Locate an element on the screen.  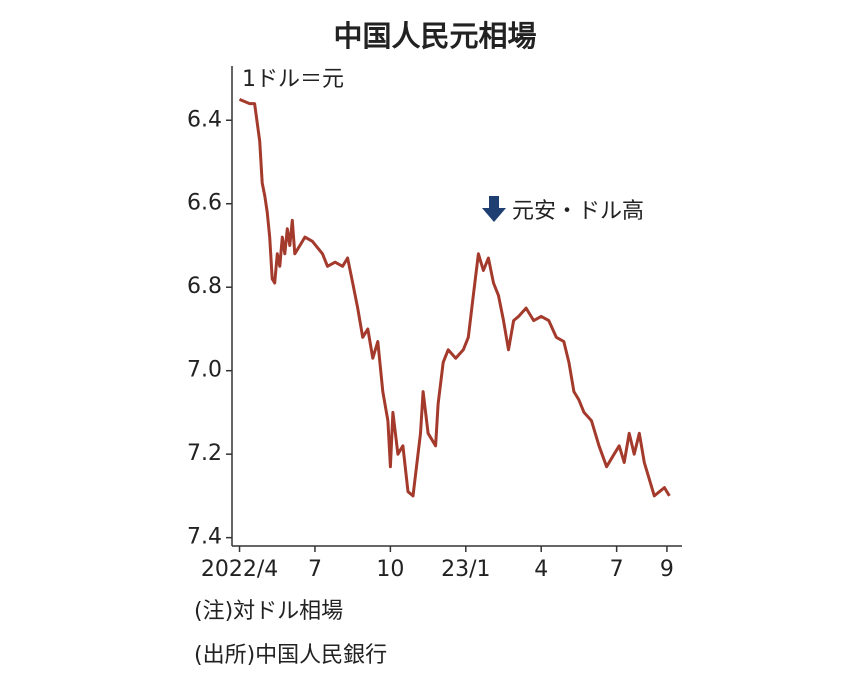
y-tick-label: 7.0 is located at coordinates (204, 370).